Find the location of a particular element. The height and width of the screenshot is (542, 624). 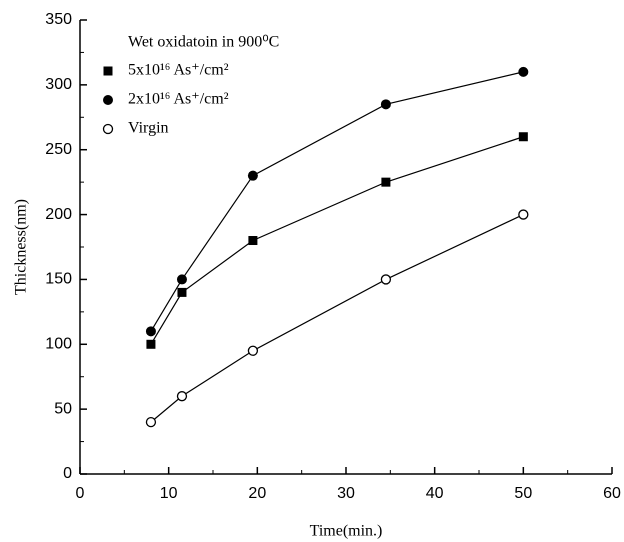

x-tick-label: 20 is located at coordinates (257, 493).